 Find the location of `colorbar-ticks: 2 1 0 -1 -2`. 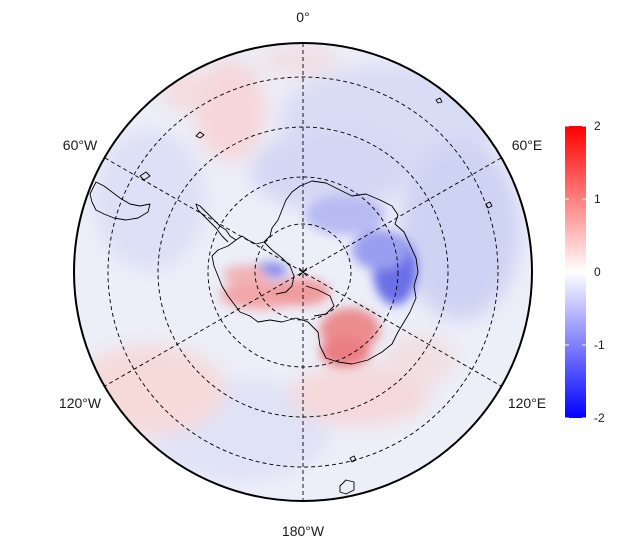

colorbar-ticks: 2 1 0 -1 -2 is located at coordinates (585, 272).